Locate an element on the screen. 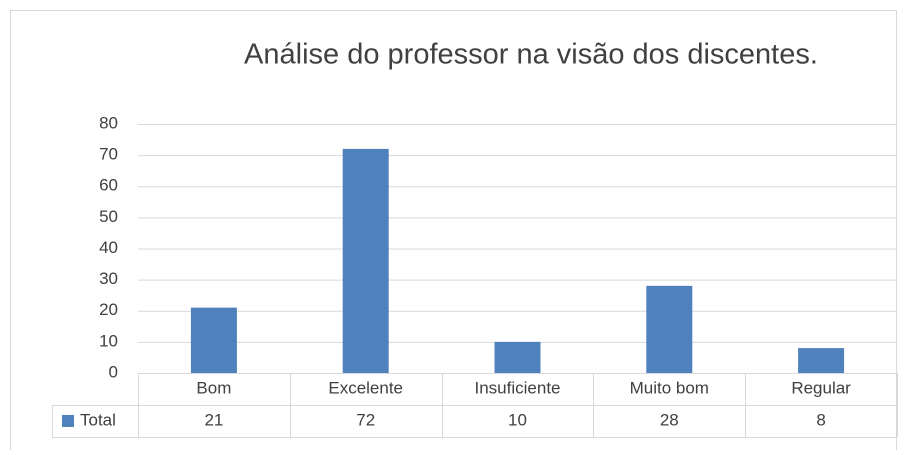 Image resolution: width=911 pixels, height=455 pixels. y-tick-label: 80 is located at coordinates (108, 122).